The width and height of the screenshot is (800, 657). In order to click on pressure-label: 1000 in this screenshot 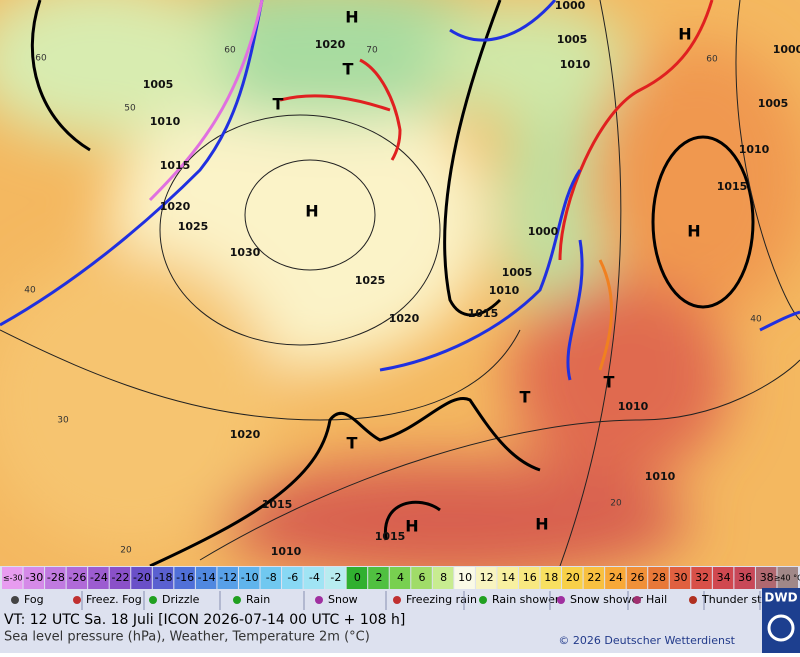, I will do `click(570, 6)`.